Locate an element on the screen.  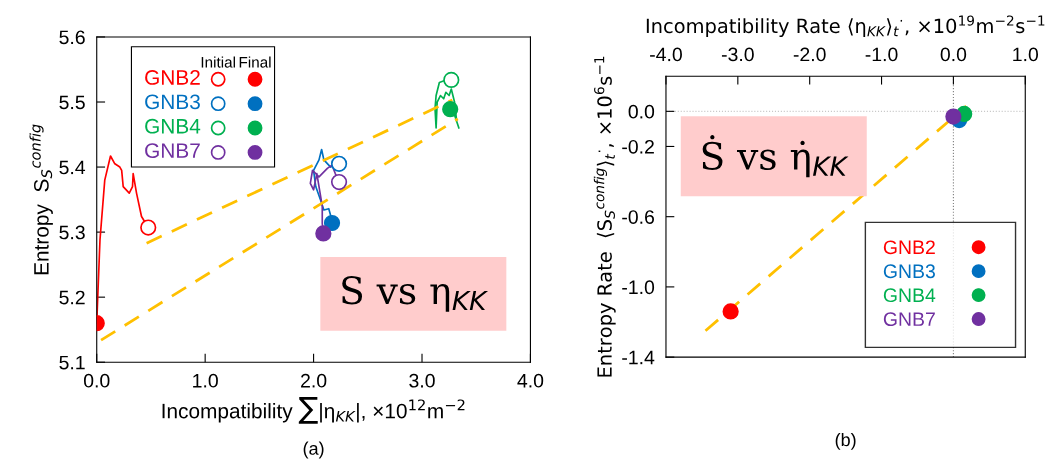
x-tick-label: -1.0 is located at coordinates (881, 54).